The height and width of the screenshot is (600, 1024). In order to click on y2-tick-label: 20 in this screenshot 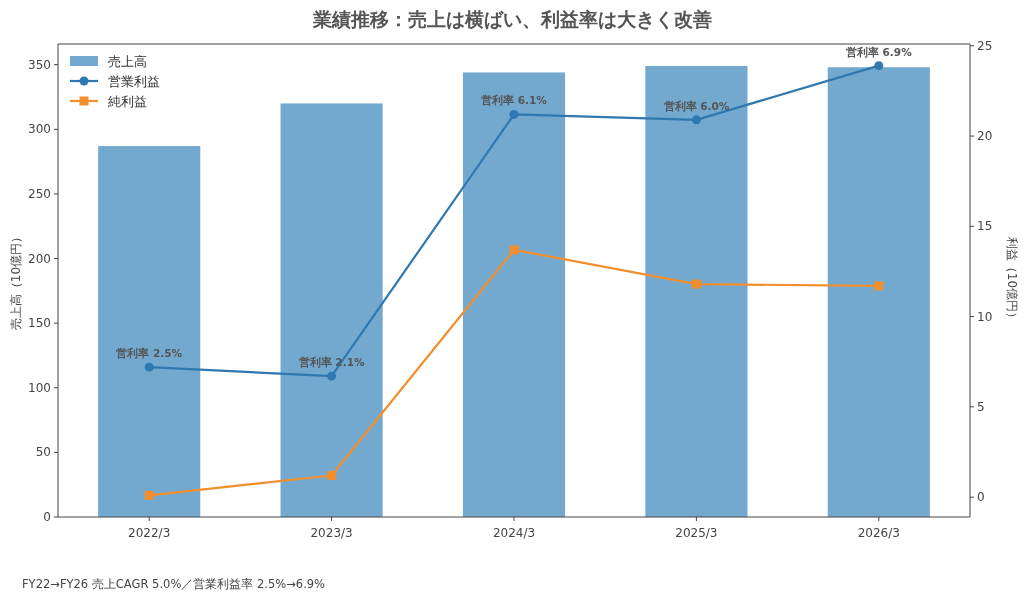, I will do `click(985, 136)`.